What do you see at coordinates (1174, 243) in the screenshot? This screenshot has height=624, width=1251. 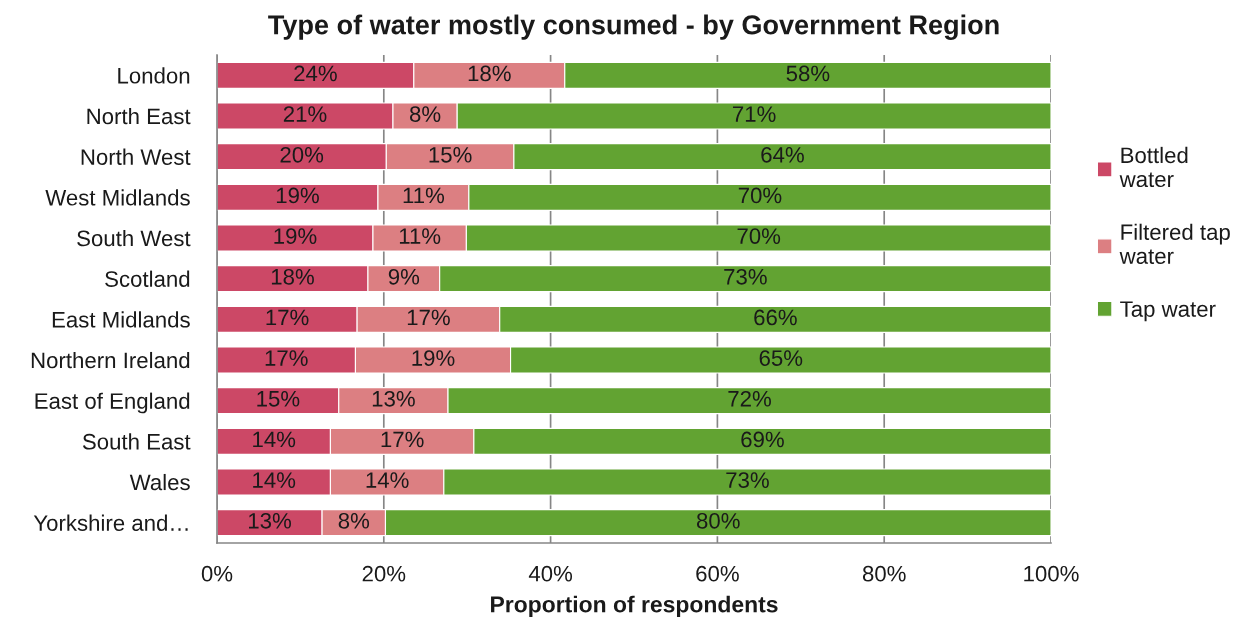 I see `legend-label: Filtered tap water` at bounding box center [1174, 243].